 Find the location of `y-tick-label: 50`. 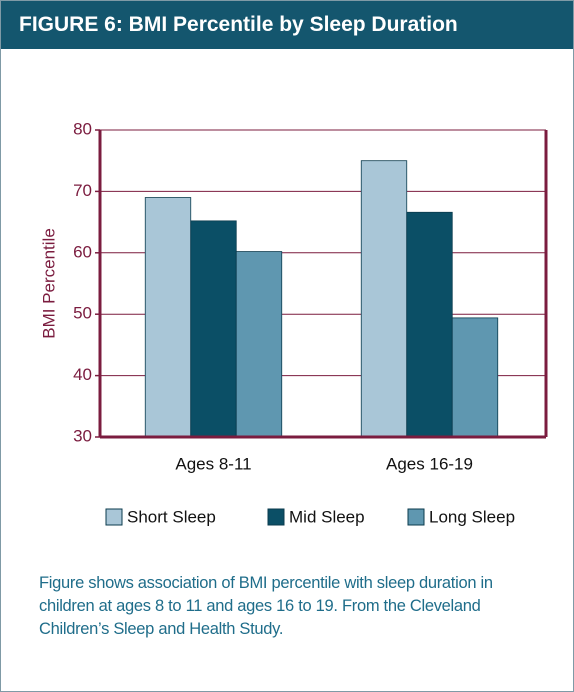

y-tick-label: 50 is located at coordinates (82, 313).